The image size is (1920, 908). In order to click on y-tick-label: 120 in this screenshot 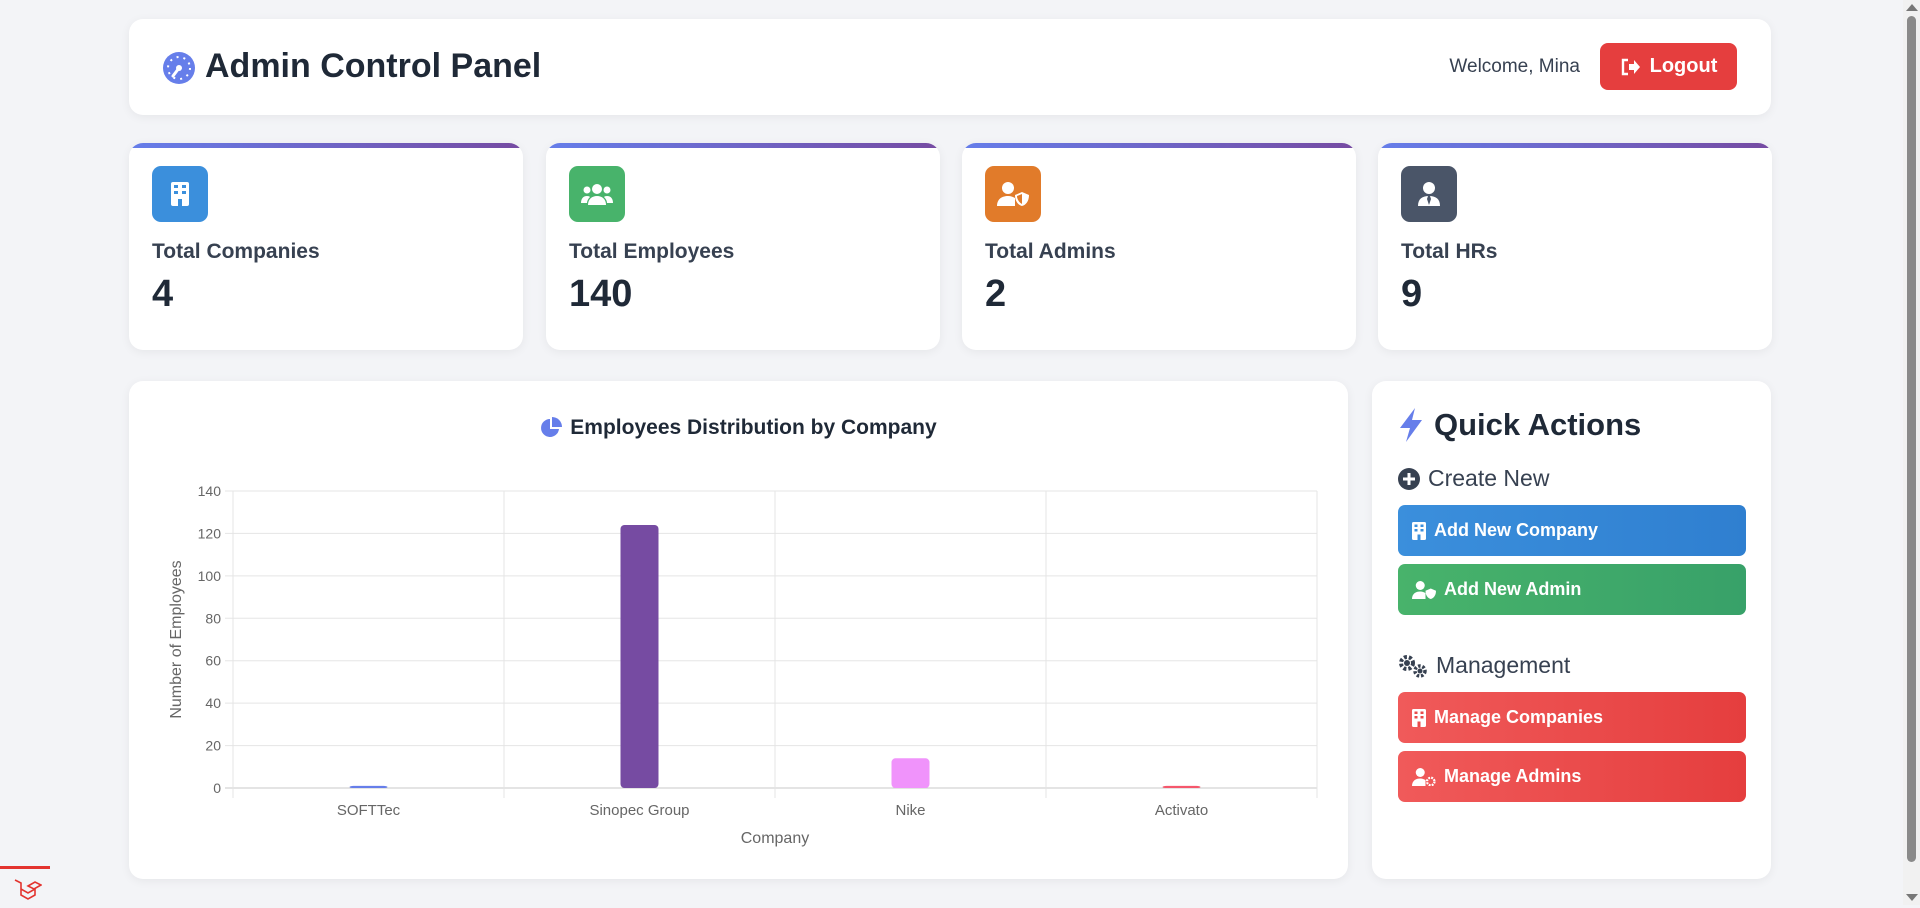, I will do `click(210, 533)`.